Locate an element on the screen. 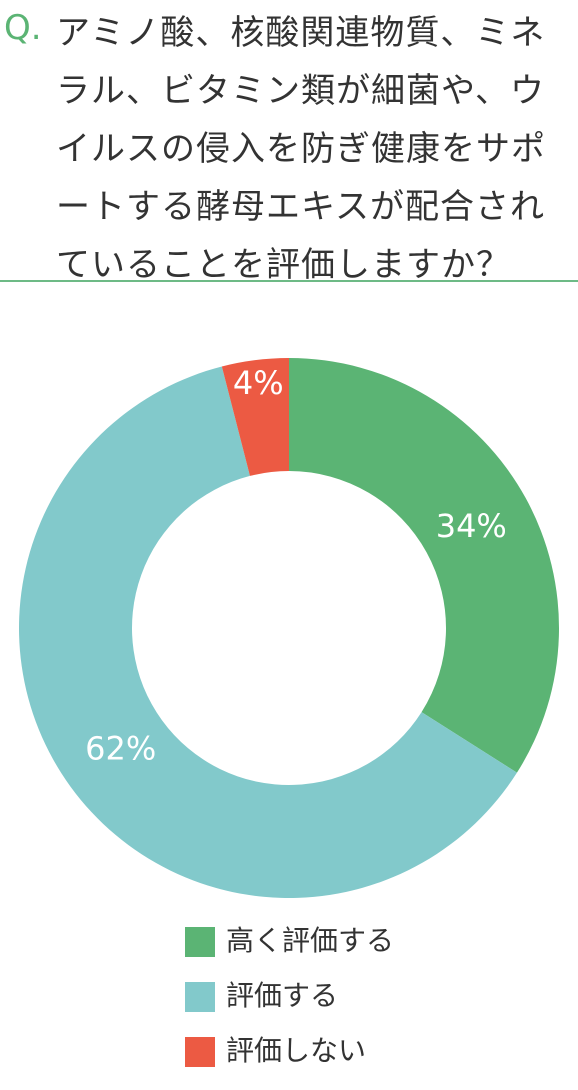 Image resolution: width=578 pixels, height=1090 pixels. data-label: 4% is located at coordinates (258, 383).